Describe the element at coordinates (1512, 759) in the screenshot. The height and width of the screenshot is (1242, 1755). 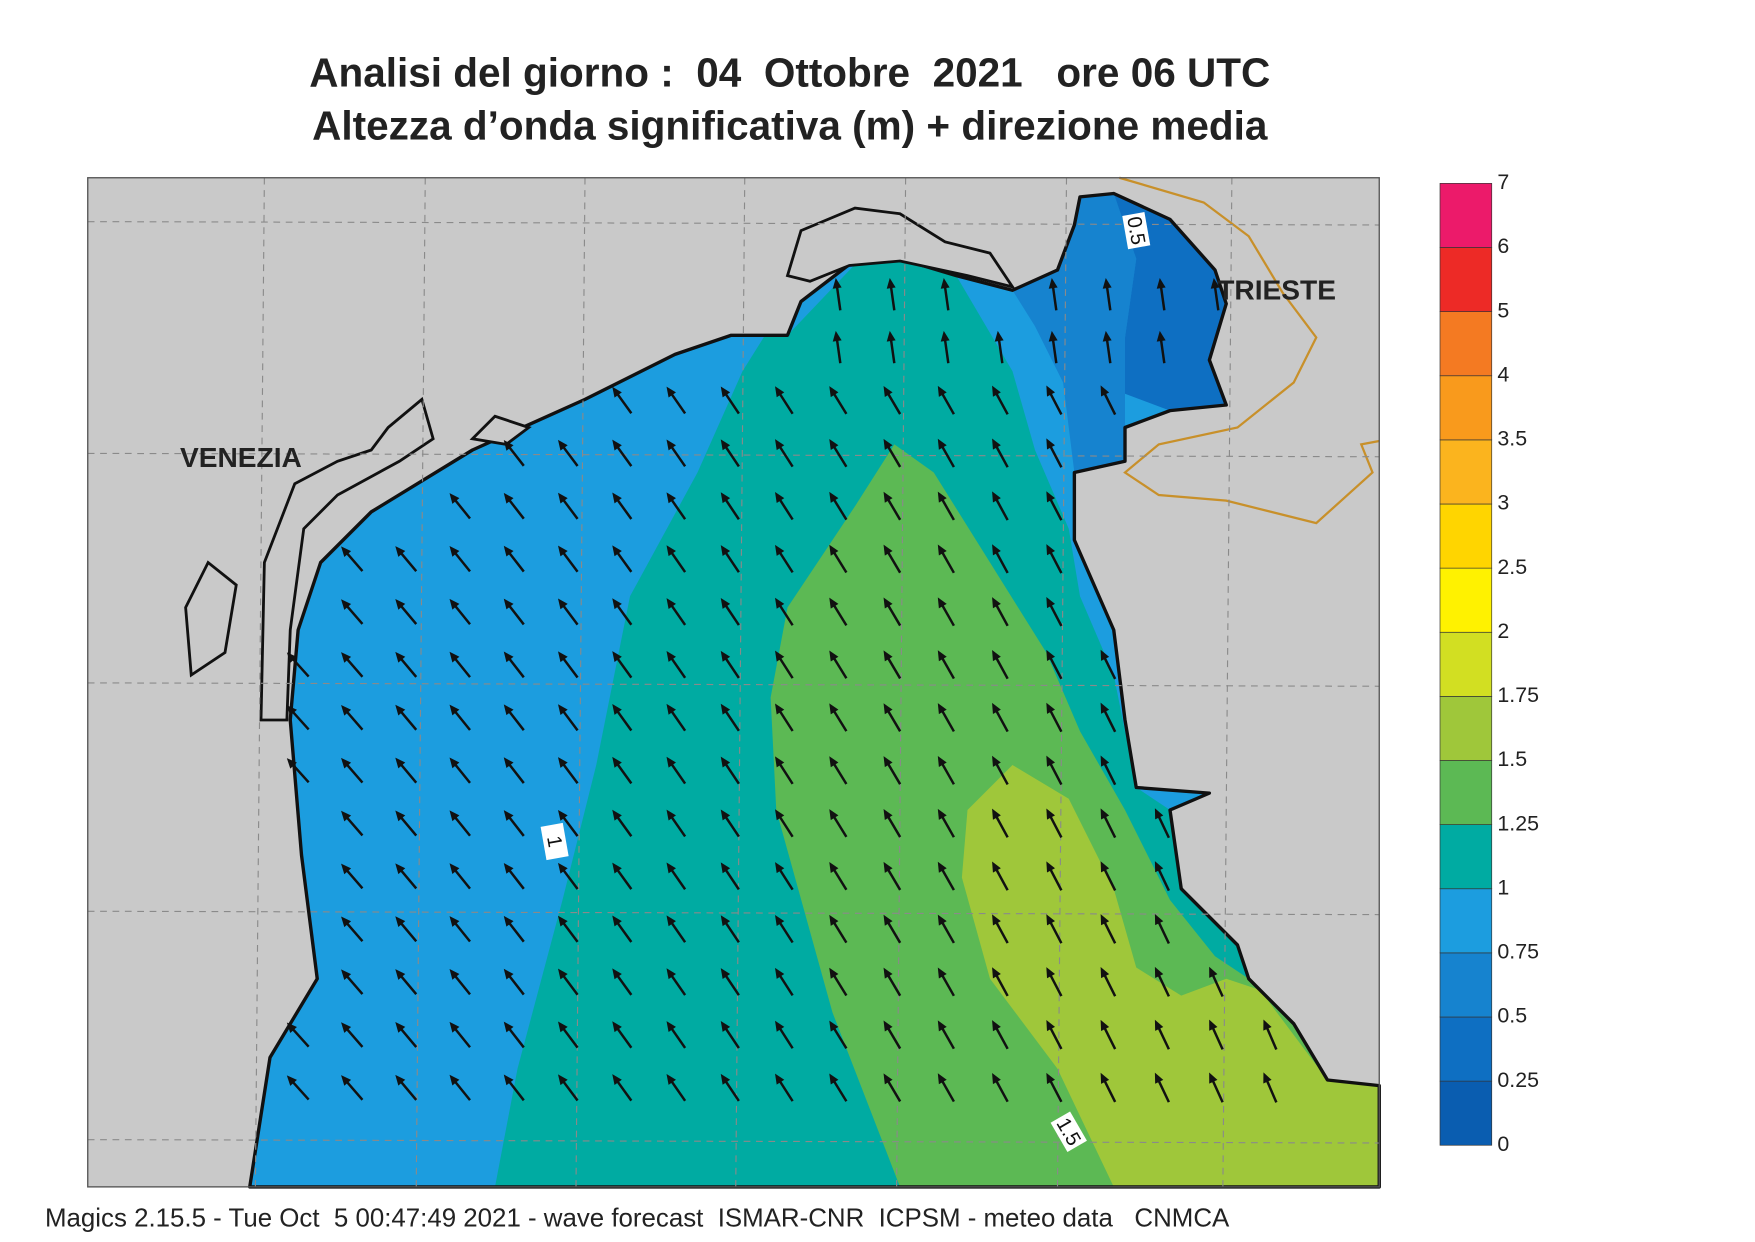
I see `colorbar-tick-label: 1.5` at that location.